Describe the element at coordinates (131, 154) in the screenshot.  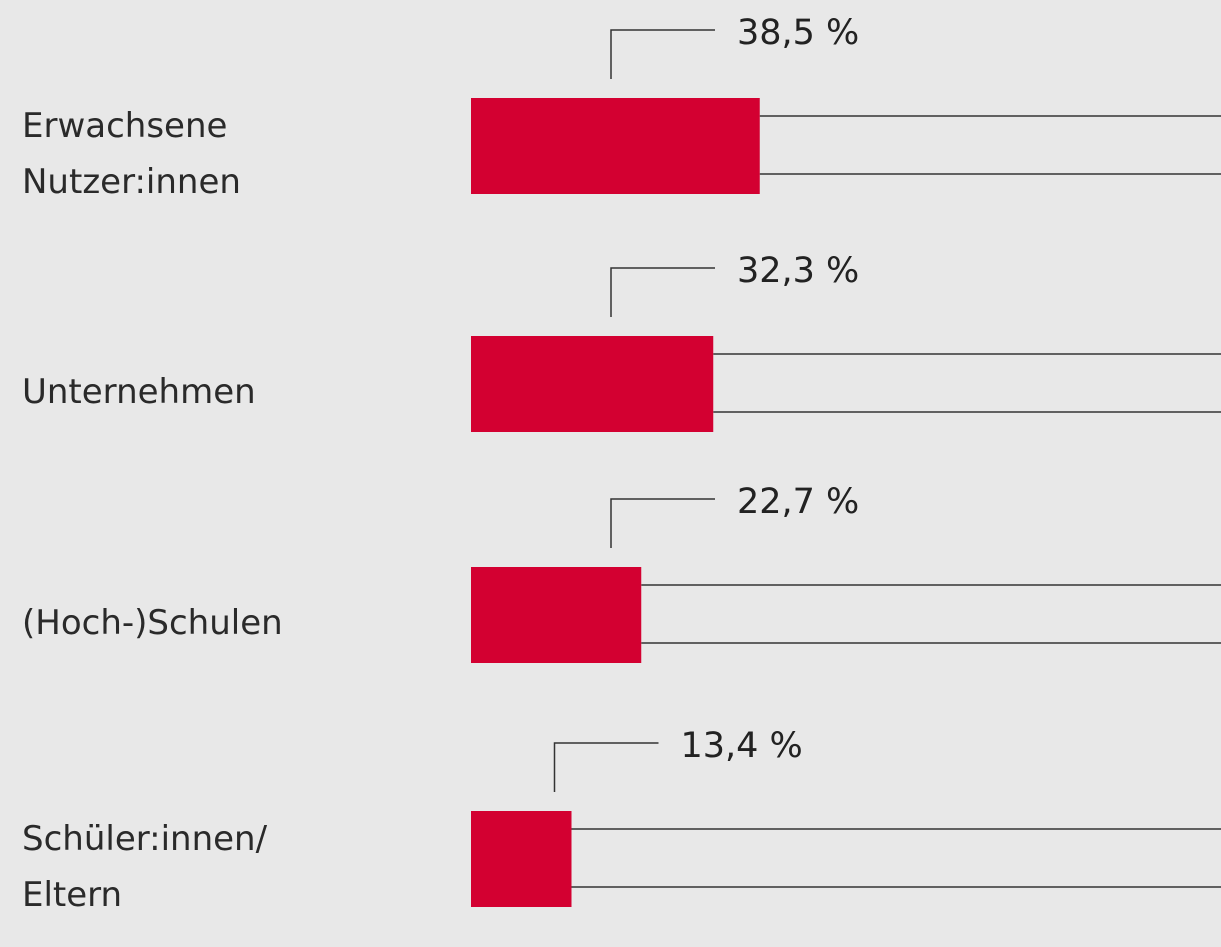
I see `category-label: Erwachsene Nutzer:innen` at that location.